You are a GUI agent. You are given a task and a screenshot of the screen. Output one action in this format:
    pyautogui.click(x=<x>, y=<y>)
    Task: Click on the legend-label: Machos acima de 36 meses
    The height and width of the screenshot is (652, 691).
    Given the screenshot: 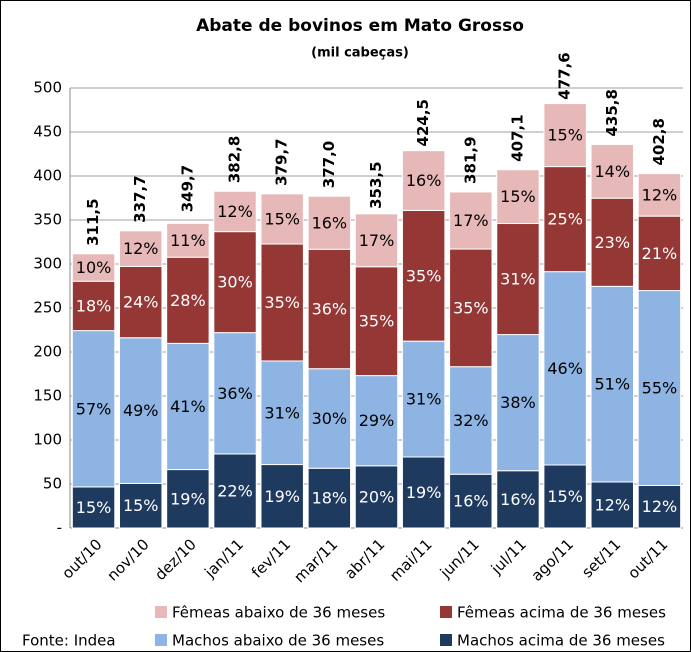 What is the action you would take?
    pyautogui.click(x=561, y=641)
    